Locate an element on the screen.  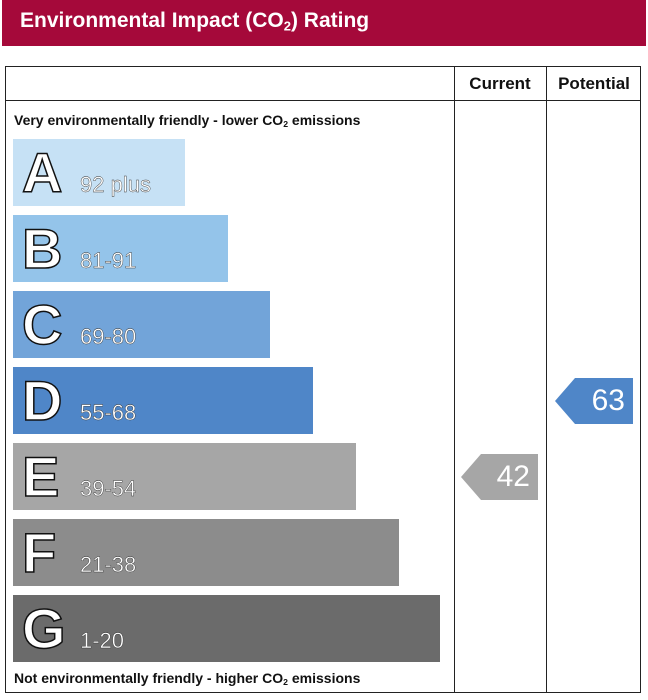
band-a: A 92 plus is located at coordinates (99, 172).